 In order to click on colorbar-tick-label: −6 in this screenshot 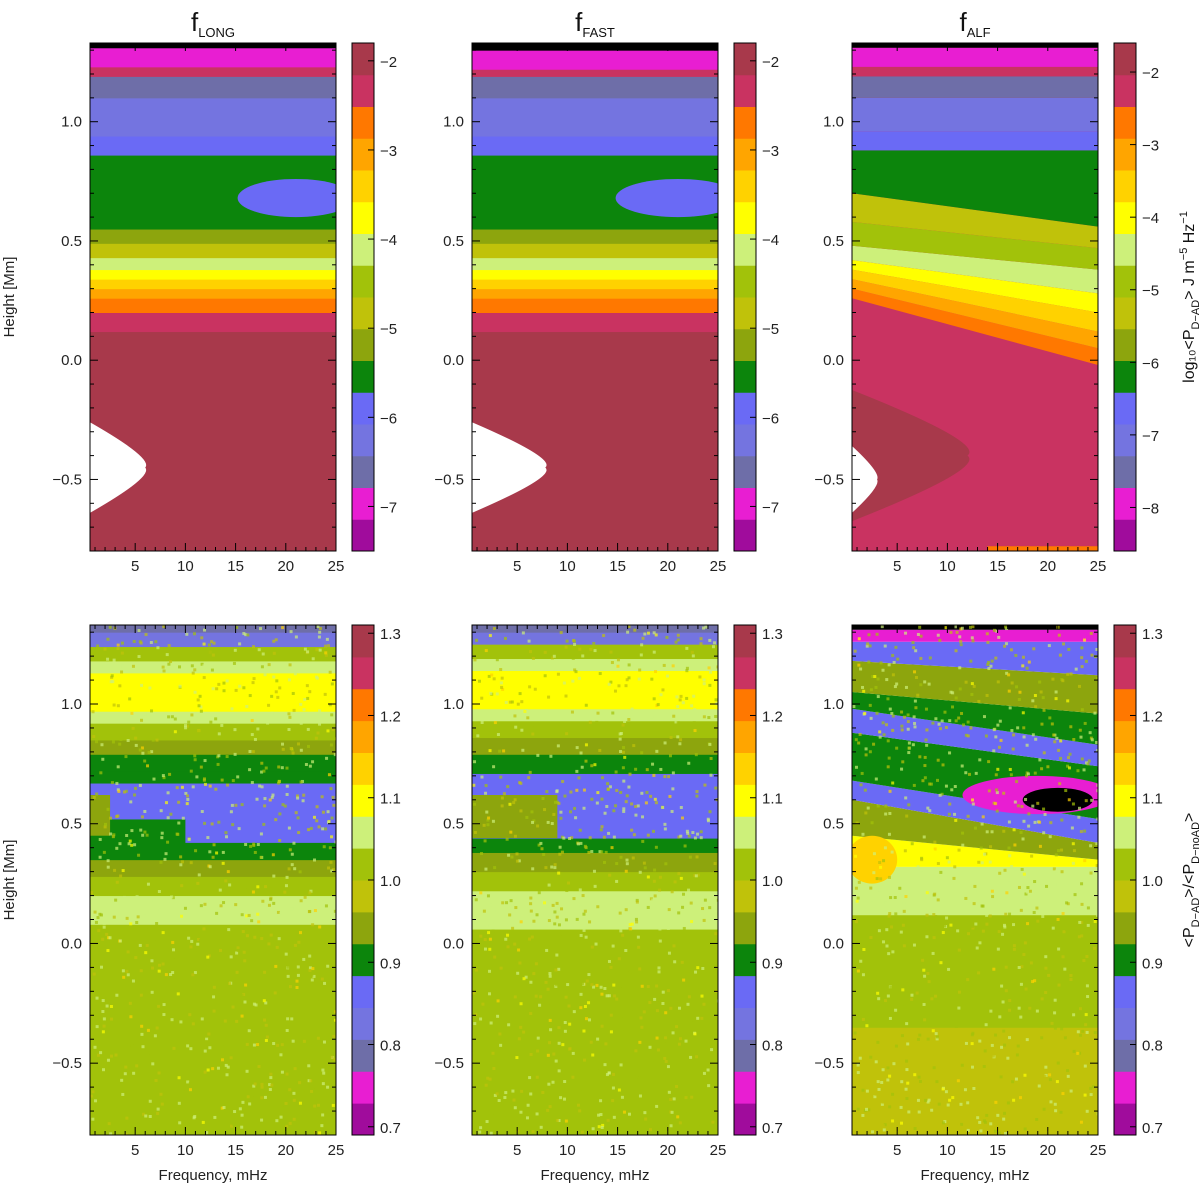, I will do `click(388, 418)`.